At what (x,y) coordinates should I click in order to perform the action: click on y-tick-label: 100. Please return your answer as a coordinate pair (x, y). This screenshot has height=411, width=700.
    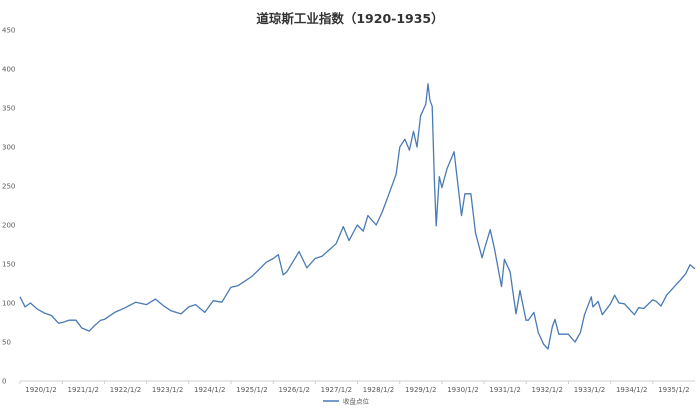
    Looking at the image, I should click on (8, 304).